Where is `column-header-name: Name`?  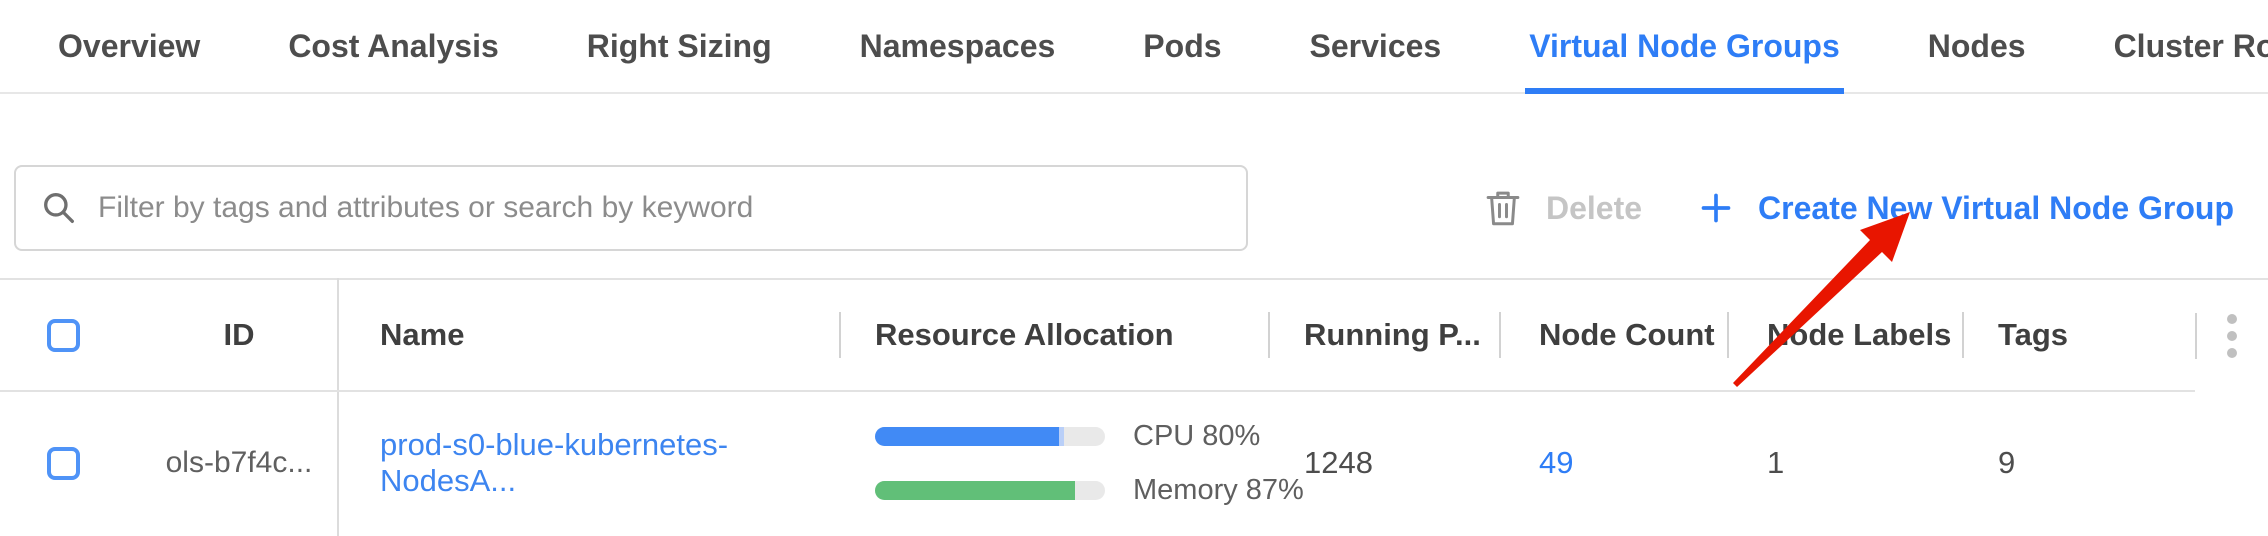 column-header-name: Name is located at coordinates (588, 336).